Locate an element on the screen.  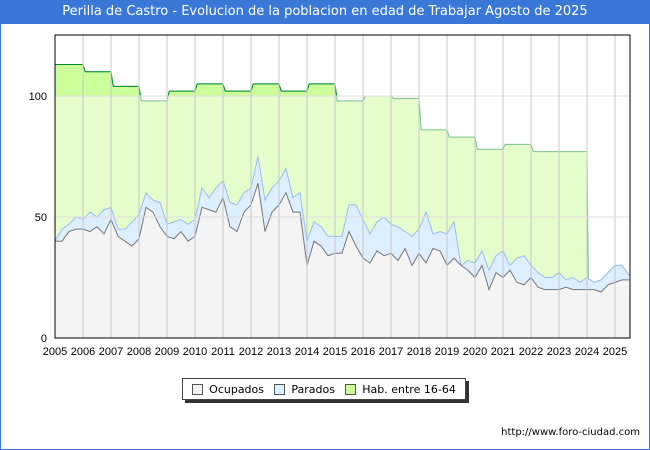
legend-parados: Parados is located at coordinates (304, 389).